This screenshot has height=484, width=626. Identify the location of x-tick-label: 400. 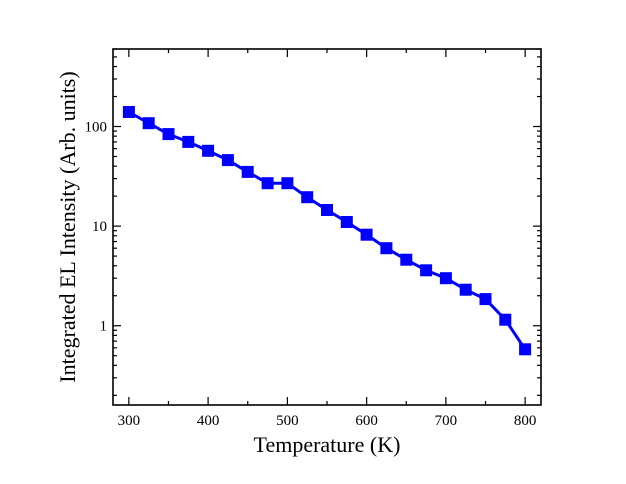
(208, 421).